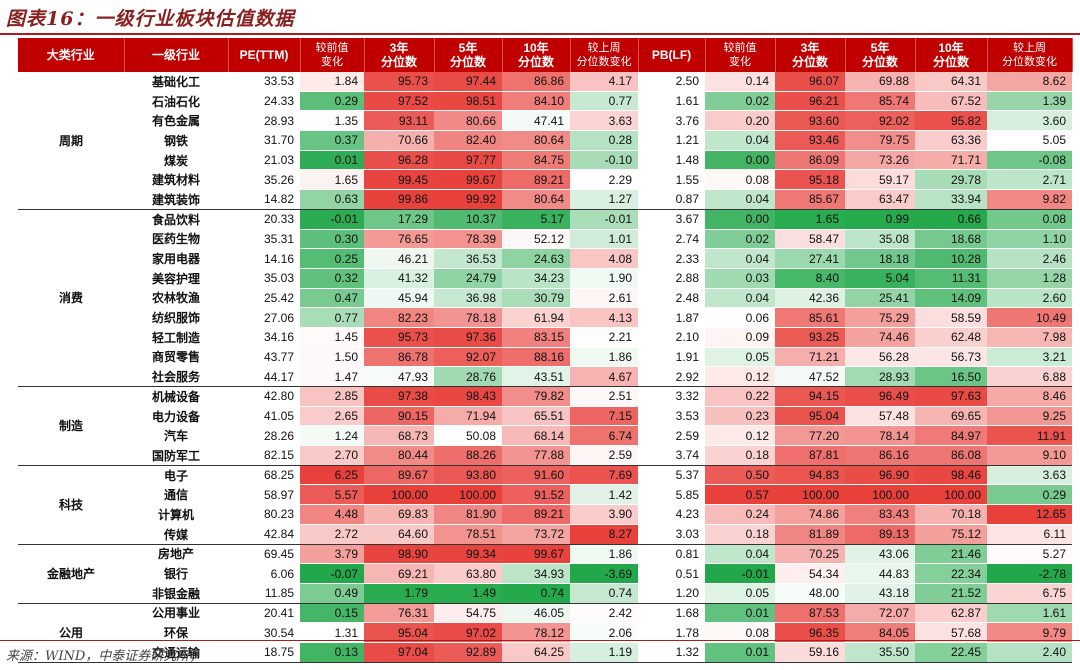 The image size is (1080, 670). I want to click on value-cell: 6.88, so click(1029, 376).